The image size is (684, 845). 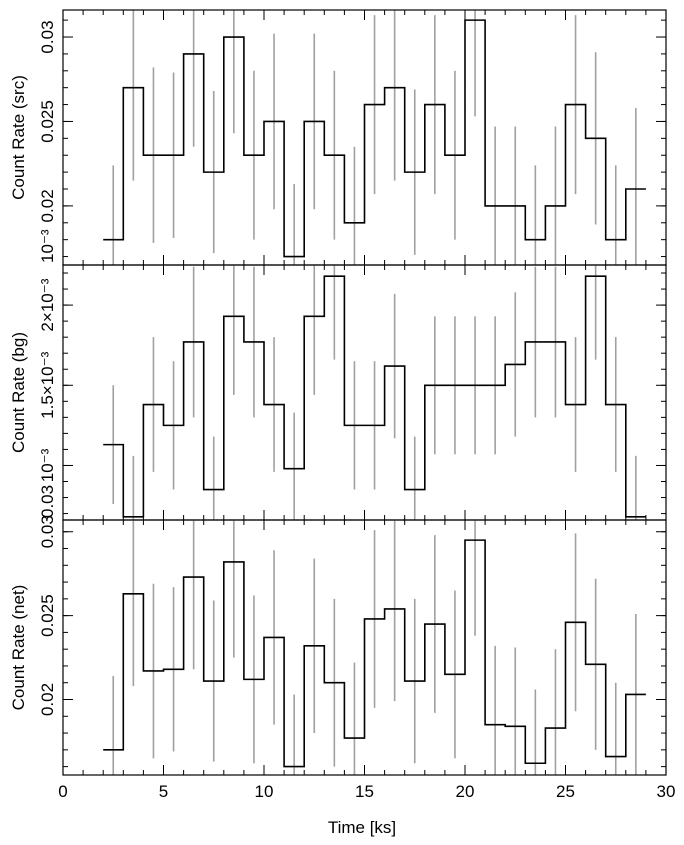 I want to click on y-tick-label: 1.5×10⁻³, so click(x=47, y=384).